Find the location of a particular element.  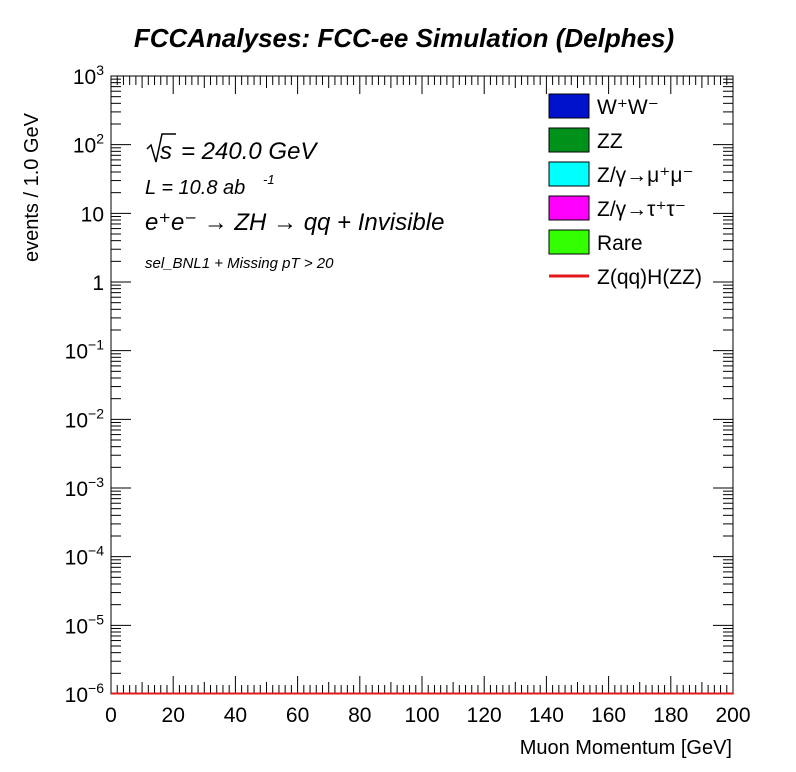

chart-title: FCCAnalyses: FCC-ee Simulation (Delphes) is located at coordinates (404, 38).